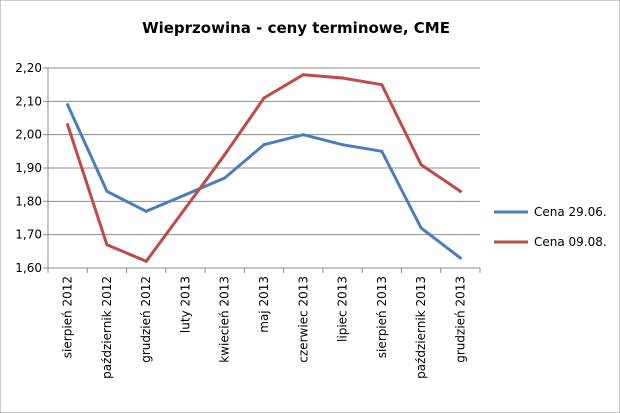 The height and width of the screenshot is (413, 620). What do you see at coordinates (68, 317) in the screenshot?
I see `x-tick-label: sierpień 2012` at bounding box center [68, 317].